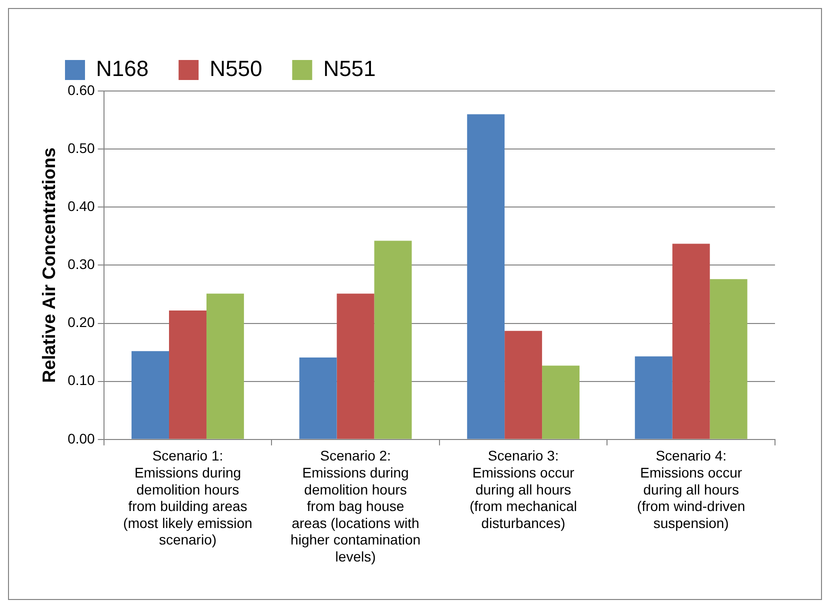 The image size is (840, 612). I want to click on y-tick-label: 0.50, so click(82, 148).